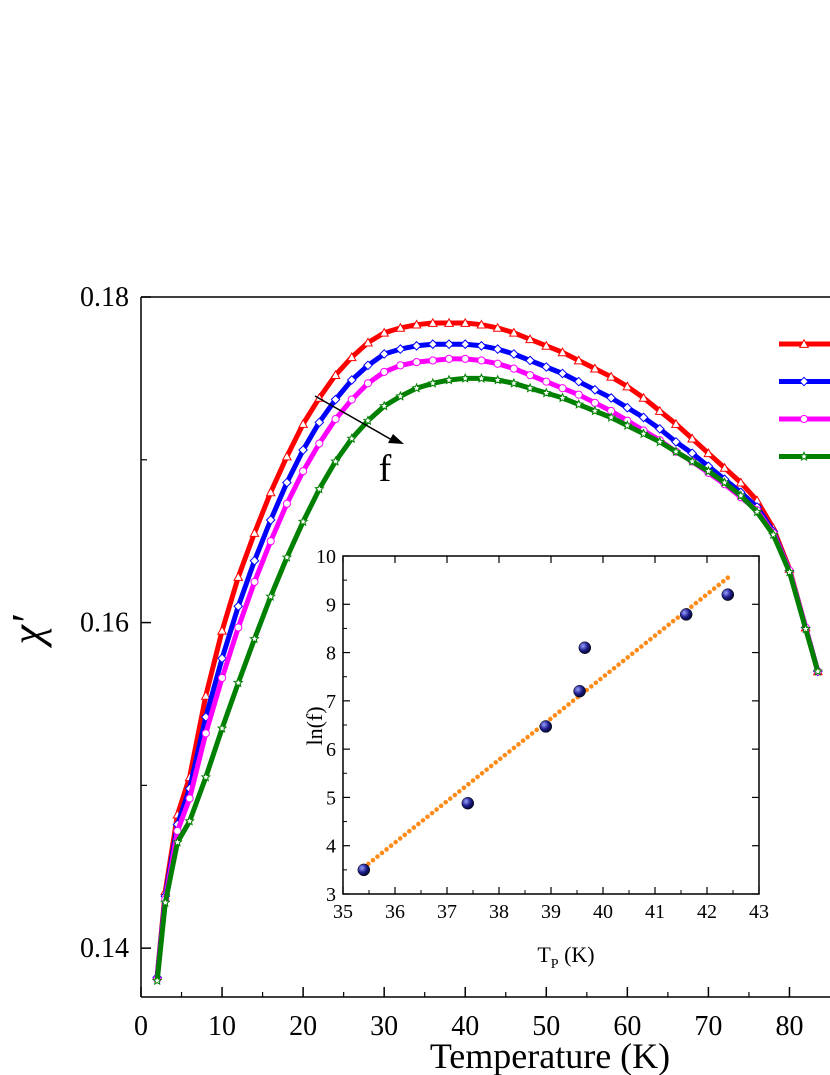 The image size is (830, 1075). What do you see at coordinates (396, 439) in the screenshot?
I see `frequency-arrow-head` at bounding box center [396, 439].